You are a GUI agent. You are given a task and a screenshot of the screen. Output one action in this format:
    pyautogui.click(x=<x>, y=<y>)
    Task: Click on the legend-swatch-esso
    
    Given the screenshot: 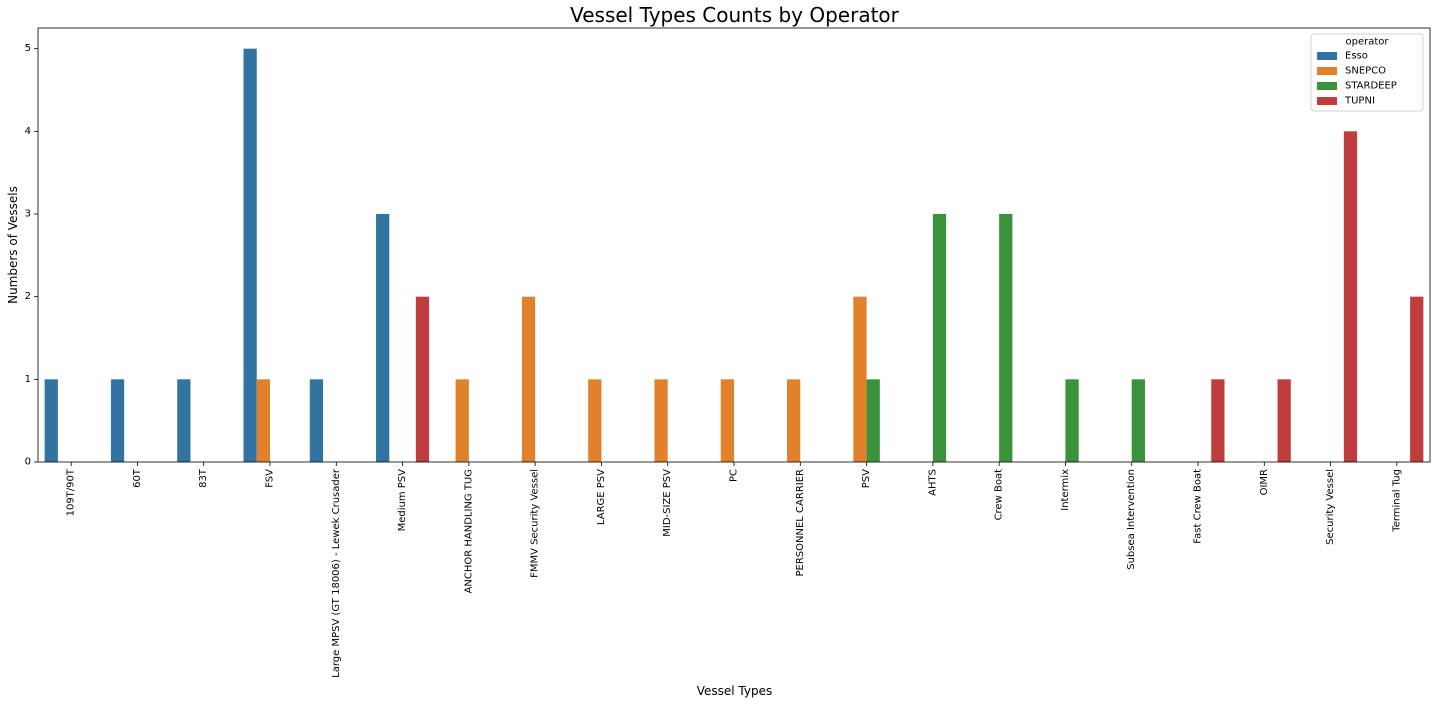 What is the action you would take?
    pyautogui.click(x=1327, y=56)
    